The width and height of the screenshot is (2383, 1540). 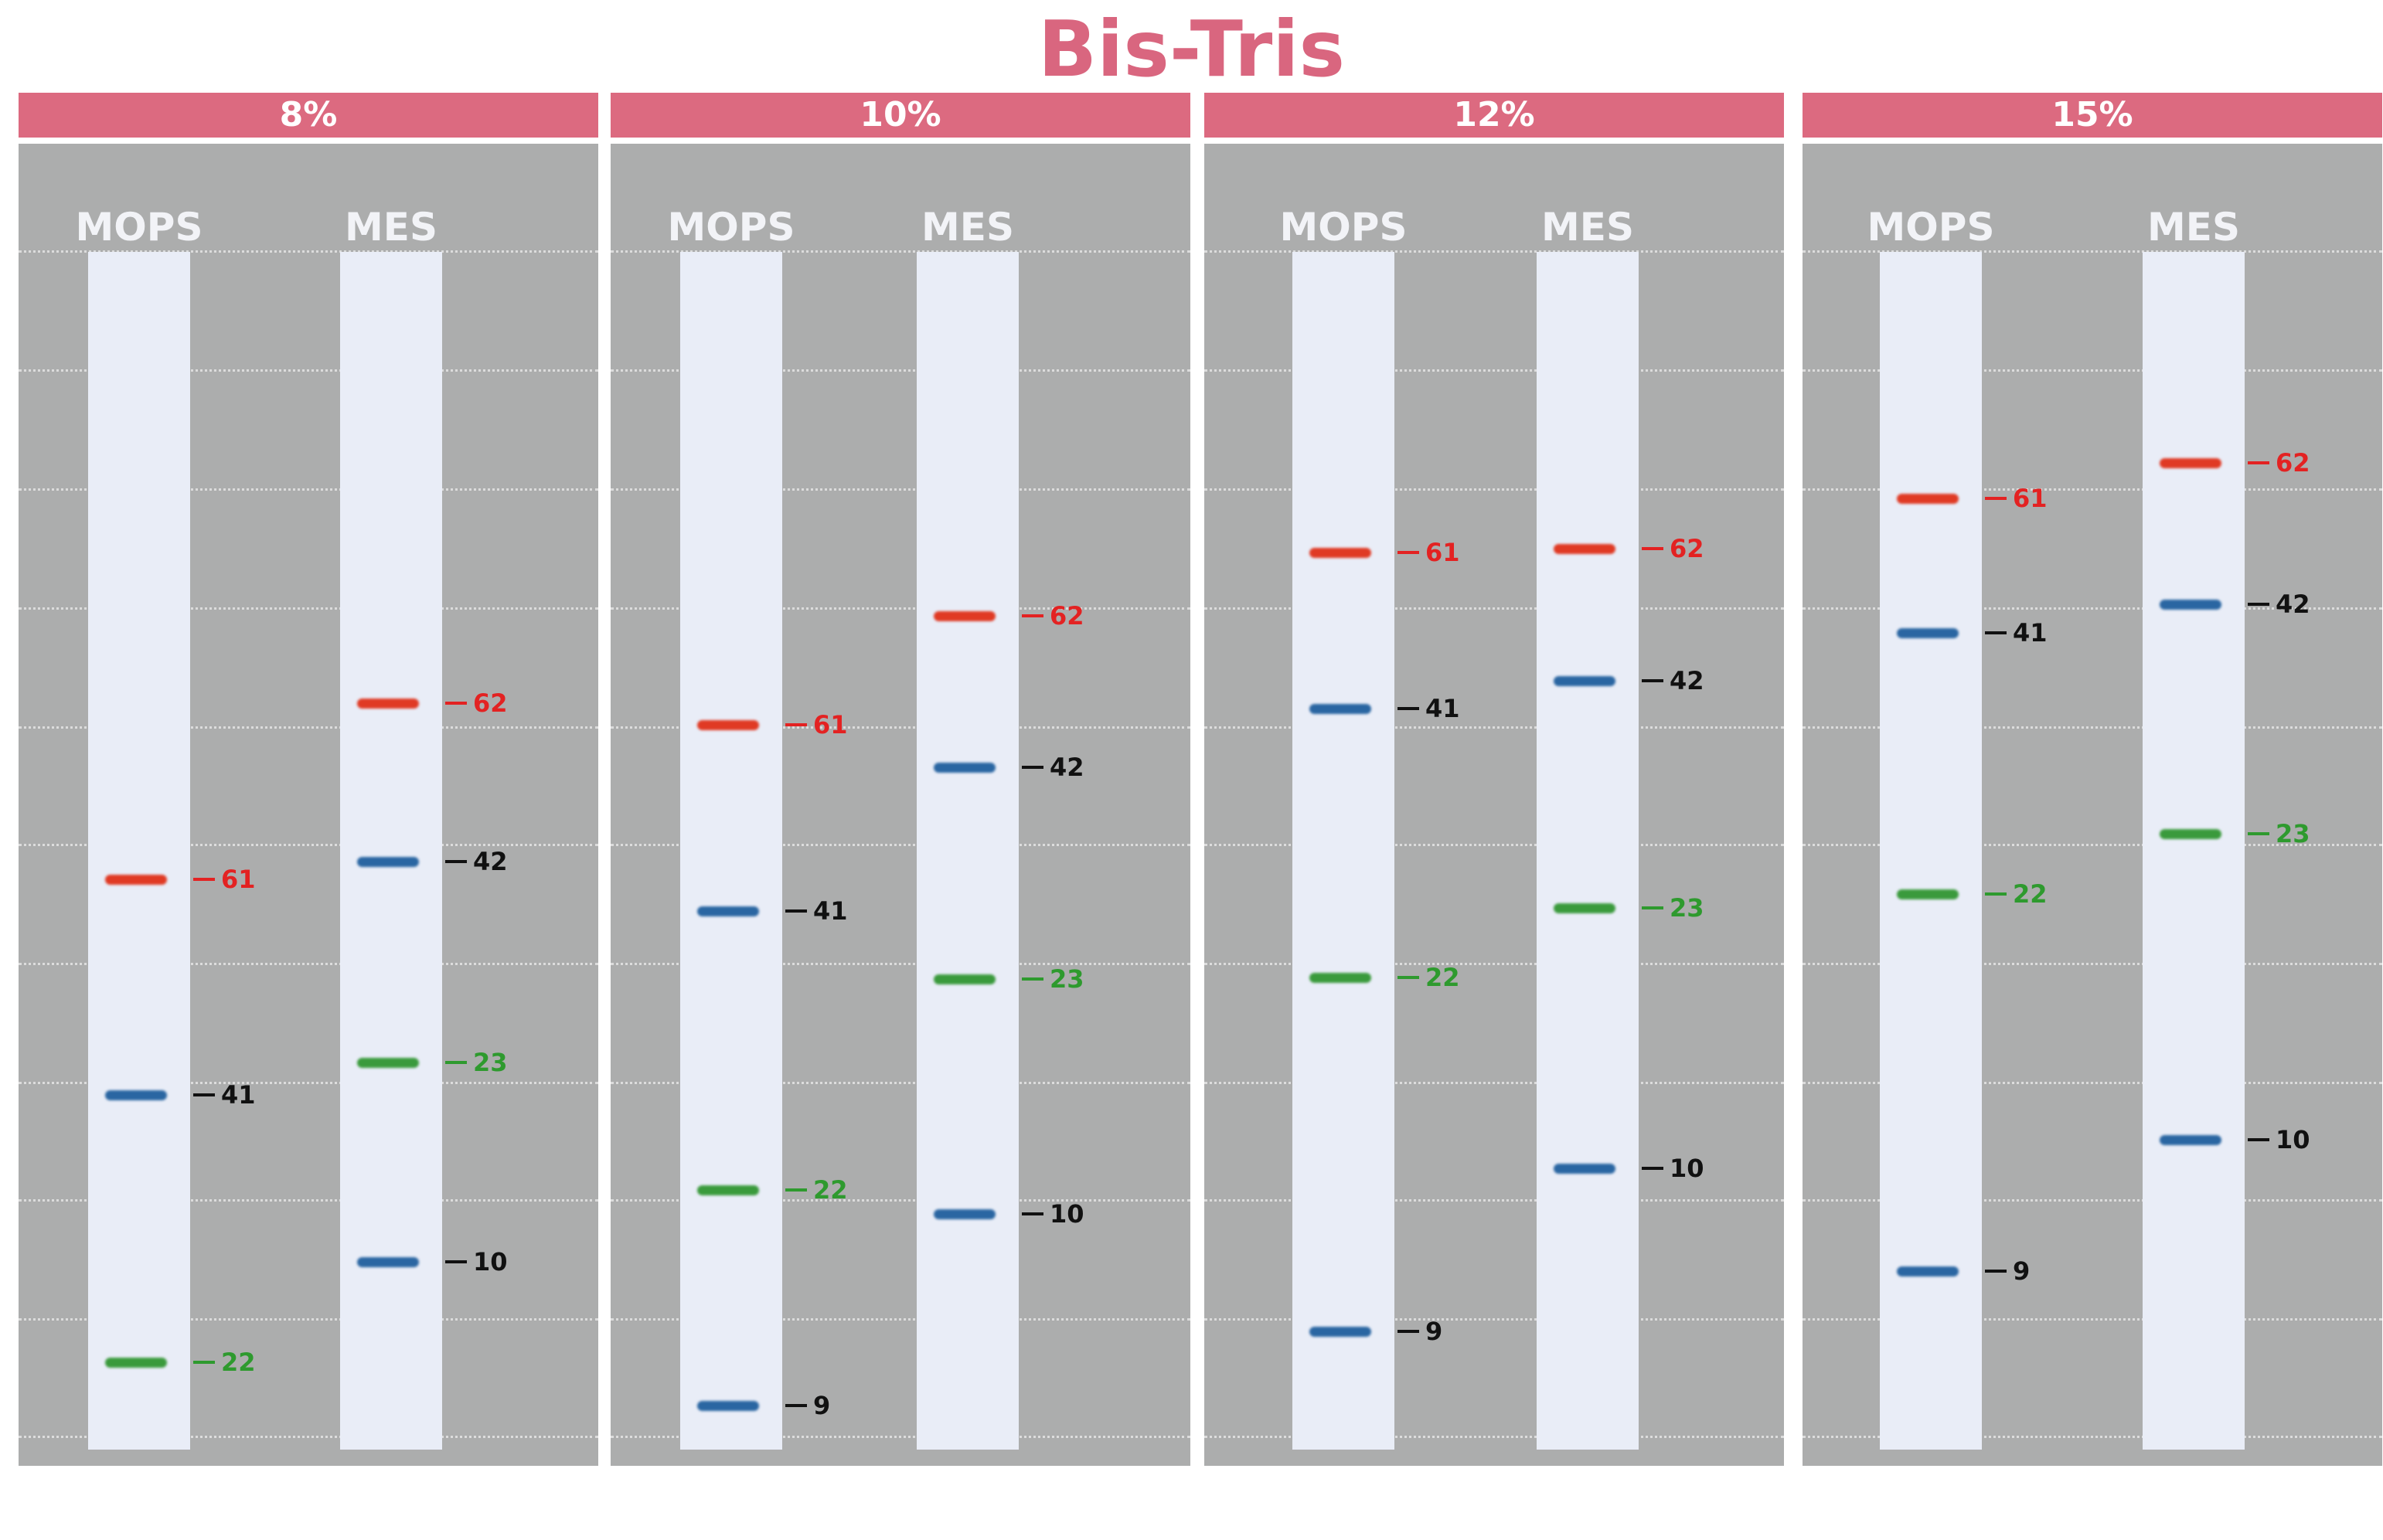 I want to click on panel-header: 10%, so click(x=901, y=115).